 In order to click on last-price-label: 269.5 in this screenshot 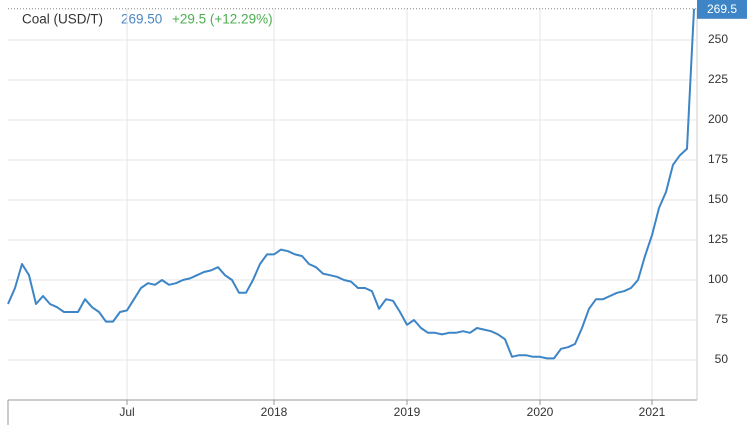, I will do `click(722, 9)`.